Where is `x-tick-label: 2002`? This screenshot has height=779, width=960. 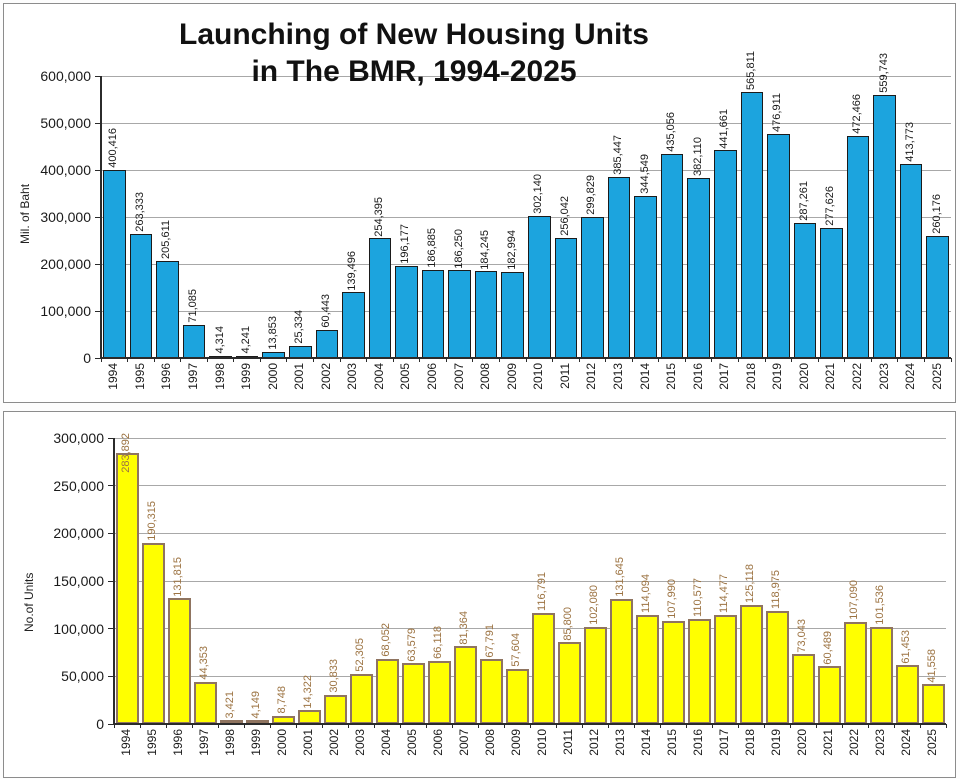 x-tick-label: 2002 is located at coordinates (334, 742).